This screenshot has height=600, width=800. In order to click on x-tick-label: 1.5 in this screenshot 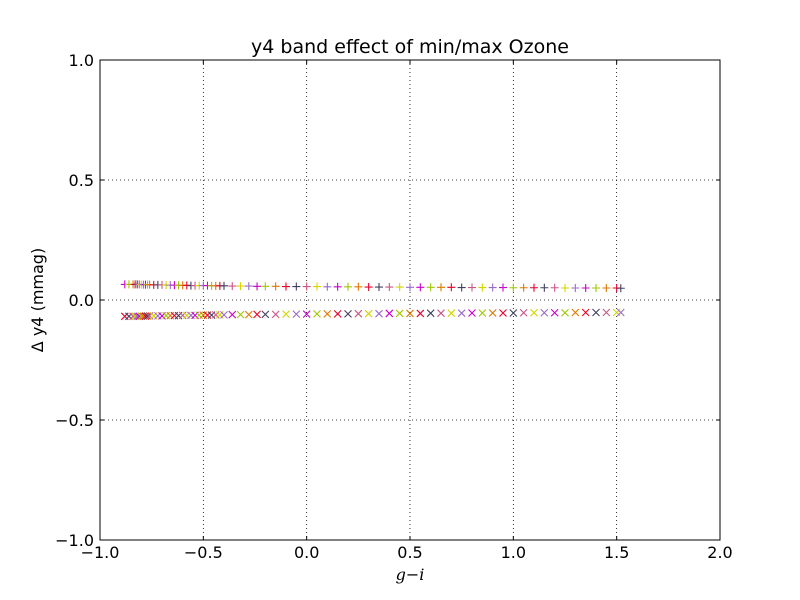, I will do `click(616, 552)`.